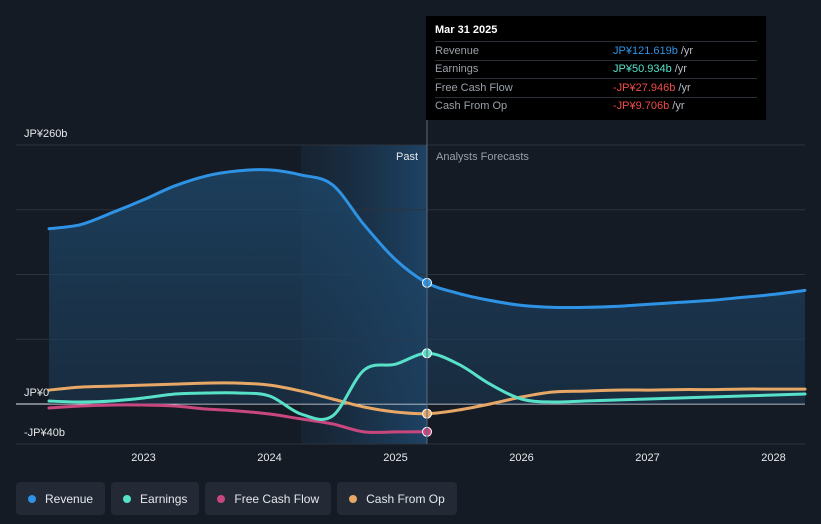 This screenshot has height=524, width=821. I want to click on x-tick-label: 2024, so click(269, 458).